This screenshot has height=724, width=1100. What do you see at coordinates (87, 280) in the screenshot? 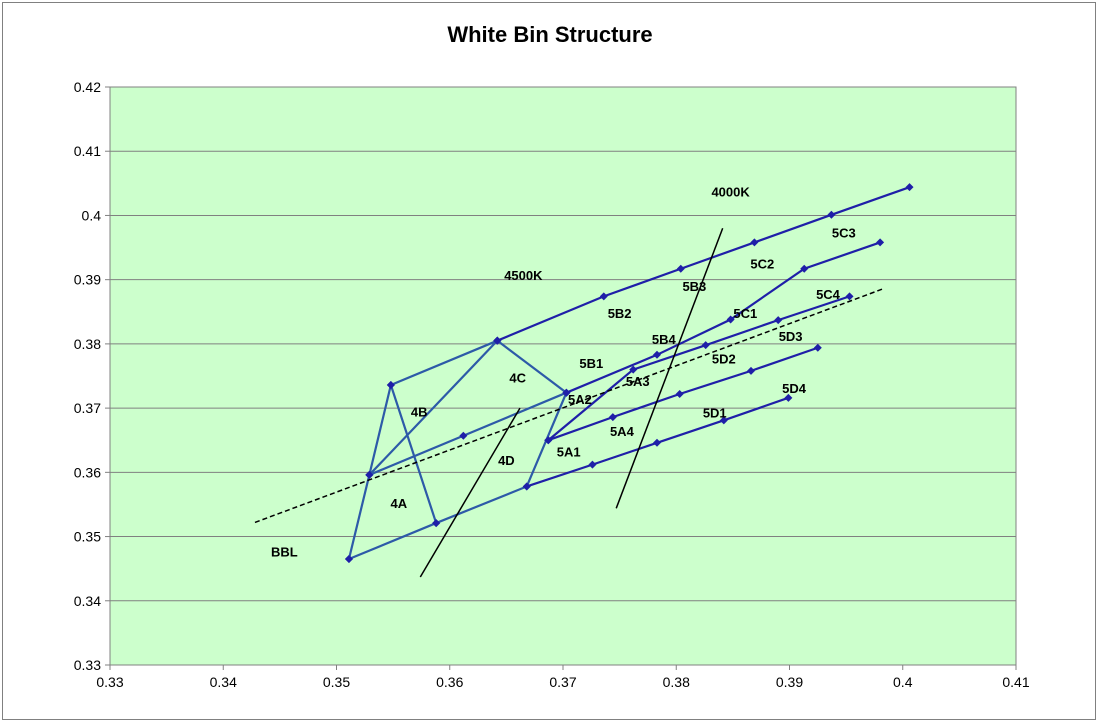
I see `y-tick-label: 0.39` at bounding box center [87, 280].